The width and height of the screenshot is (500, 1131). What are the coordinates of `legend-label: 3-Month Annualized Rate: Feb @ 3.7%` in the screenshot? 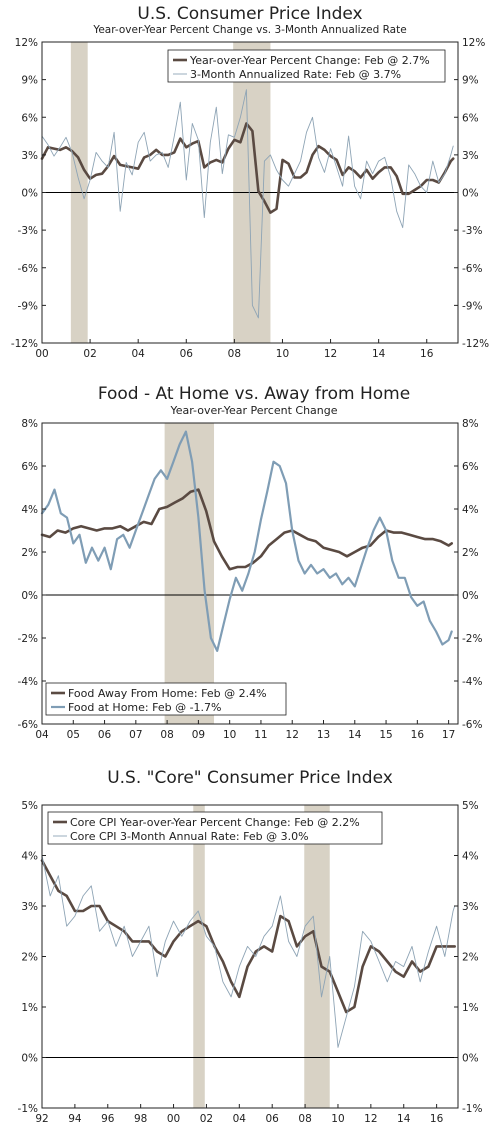 It's located at (295, 74).